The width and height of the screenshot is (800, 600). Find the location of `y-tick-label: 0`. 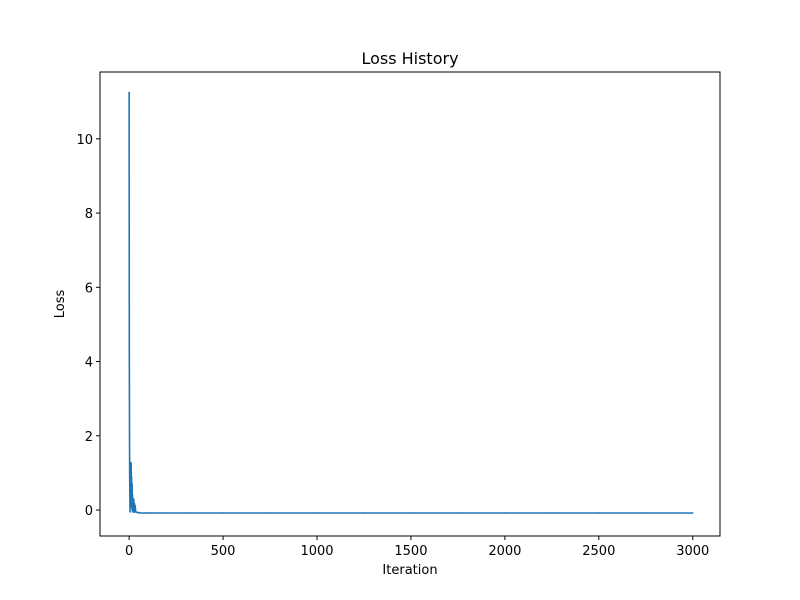

y-tick-label: 0 is located at coordinates (89, 511).